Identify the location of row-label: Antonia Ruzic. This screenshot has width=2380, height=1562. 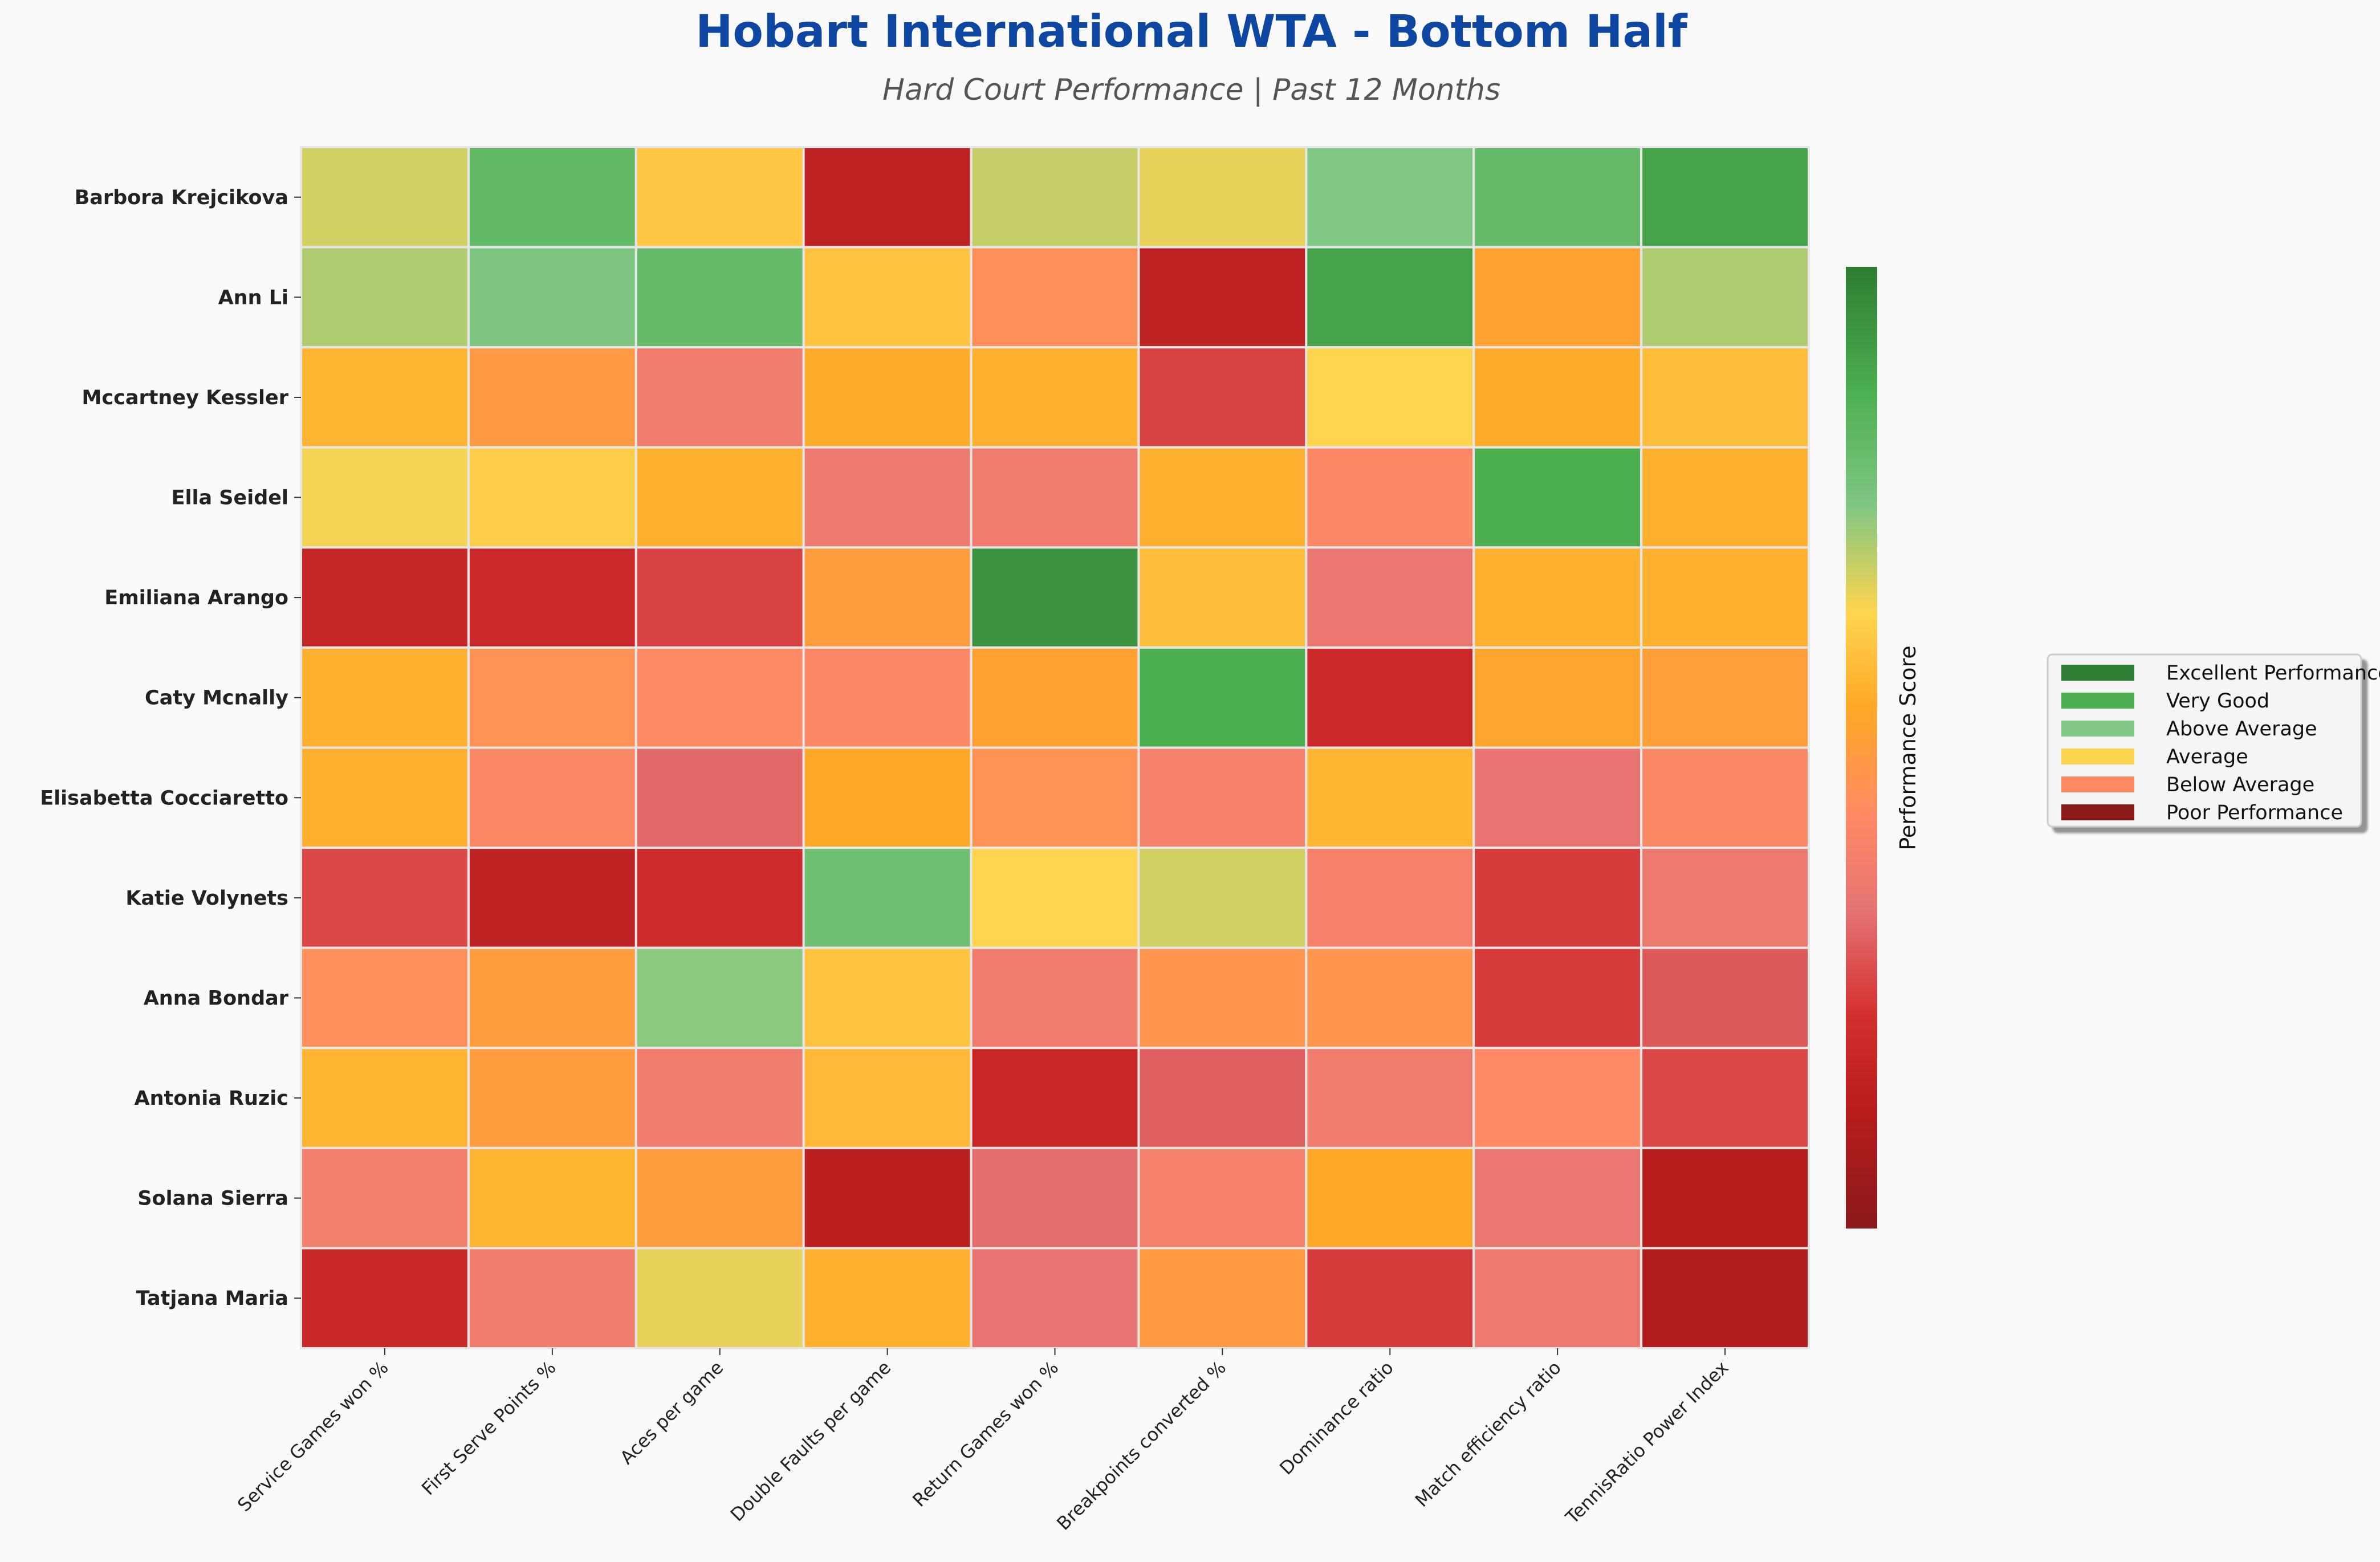
(211, 1099).